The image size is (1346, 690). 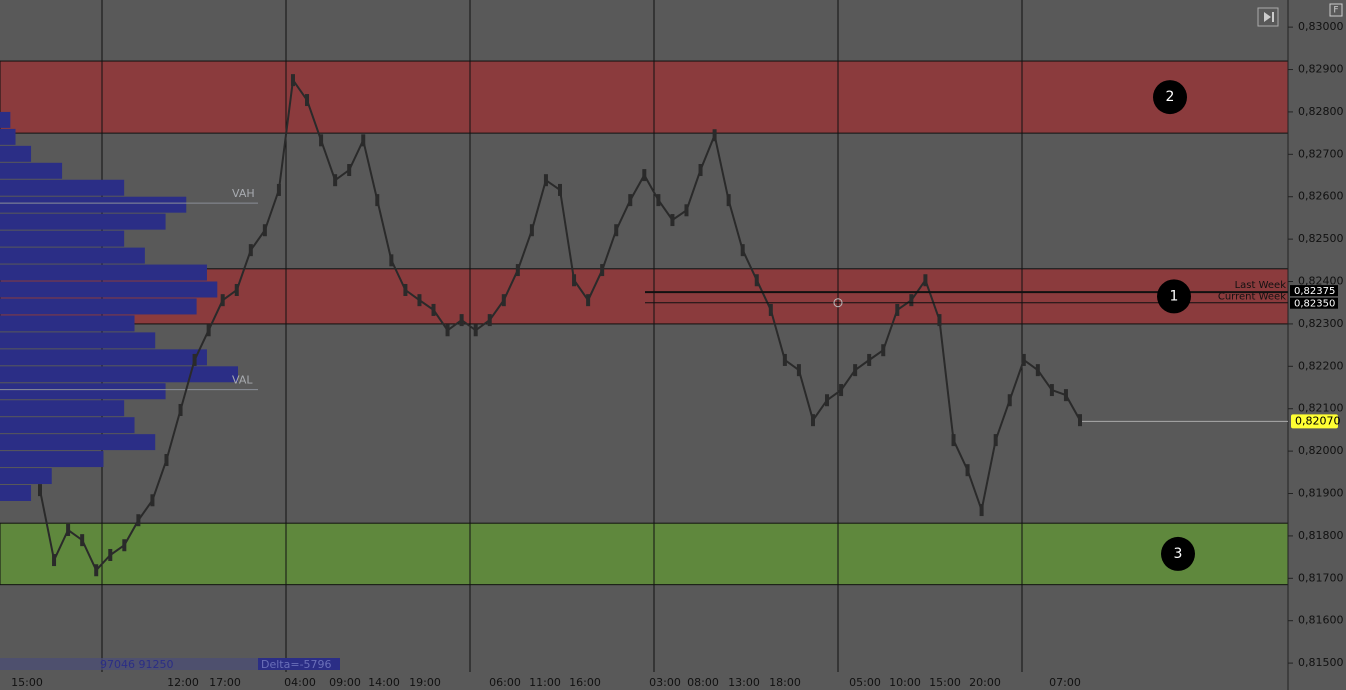 What do you see at coordinates (703, 682) in the screenshot?
I see `x-tick-label: 08:00` at bounding box center [703, 682].